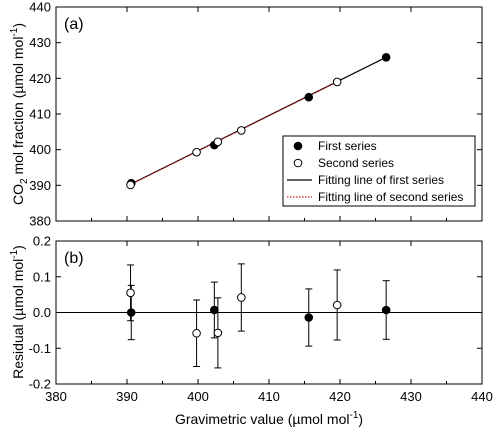  I want to click on legend-box, so click(379, 171).